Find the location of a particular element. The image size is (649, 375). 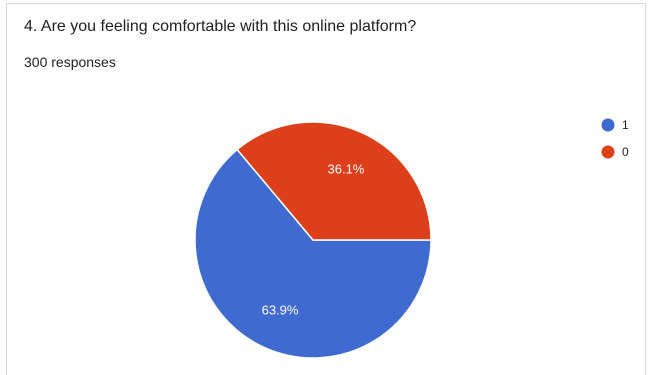

slice-label-0: 36.1% is located at coordinates (346, 168).